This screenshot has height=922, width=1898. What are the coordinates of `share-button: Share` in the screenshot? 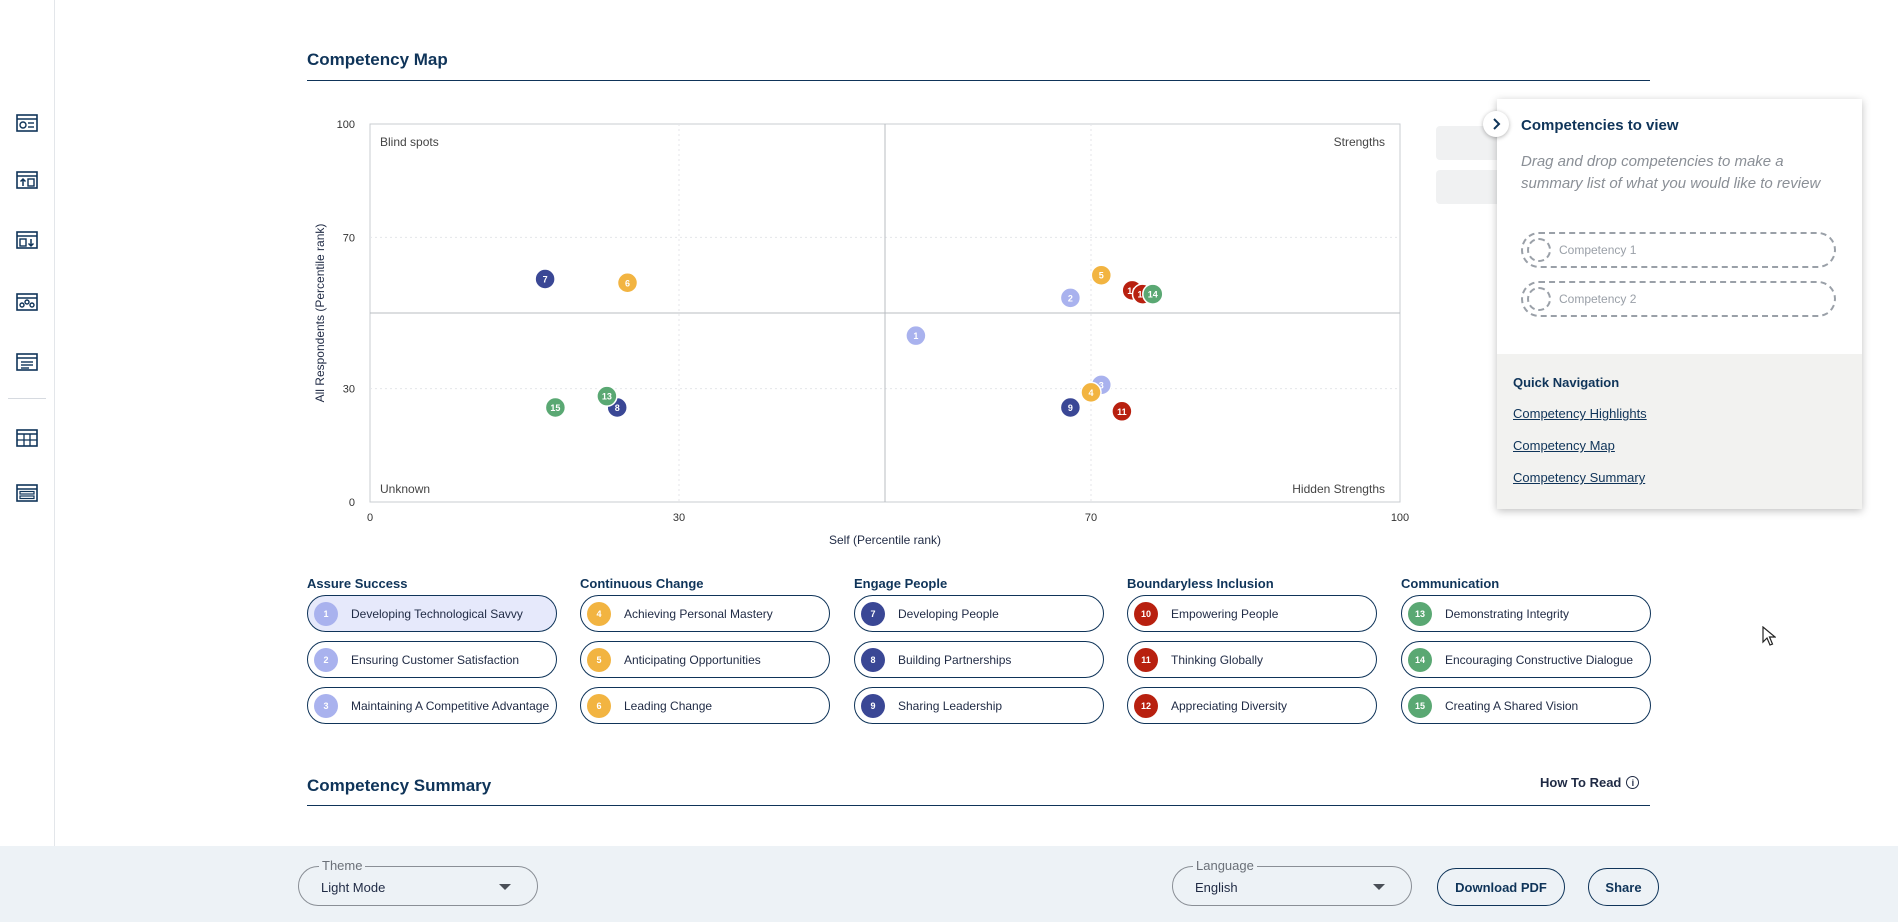 It's located at (1623, 887).